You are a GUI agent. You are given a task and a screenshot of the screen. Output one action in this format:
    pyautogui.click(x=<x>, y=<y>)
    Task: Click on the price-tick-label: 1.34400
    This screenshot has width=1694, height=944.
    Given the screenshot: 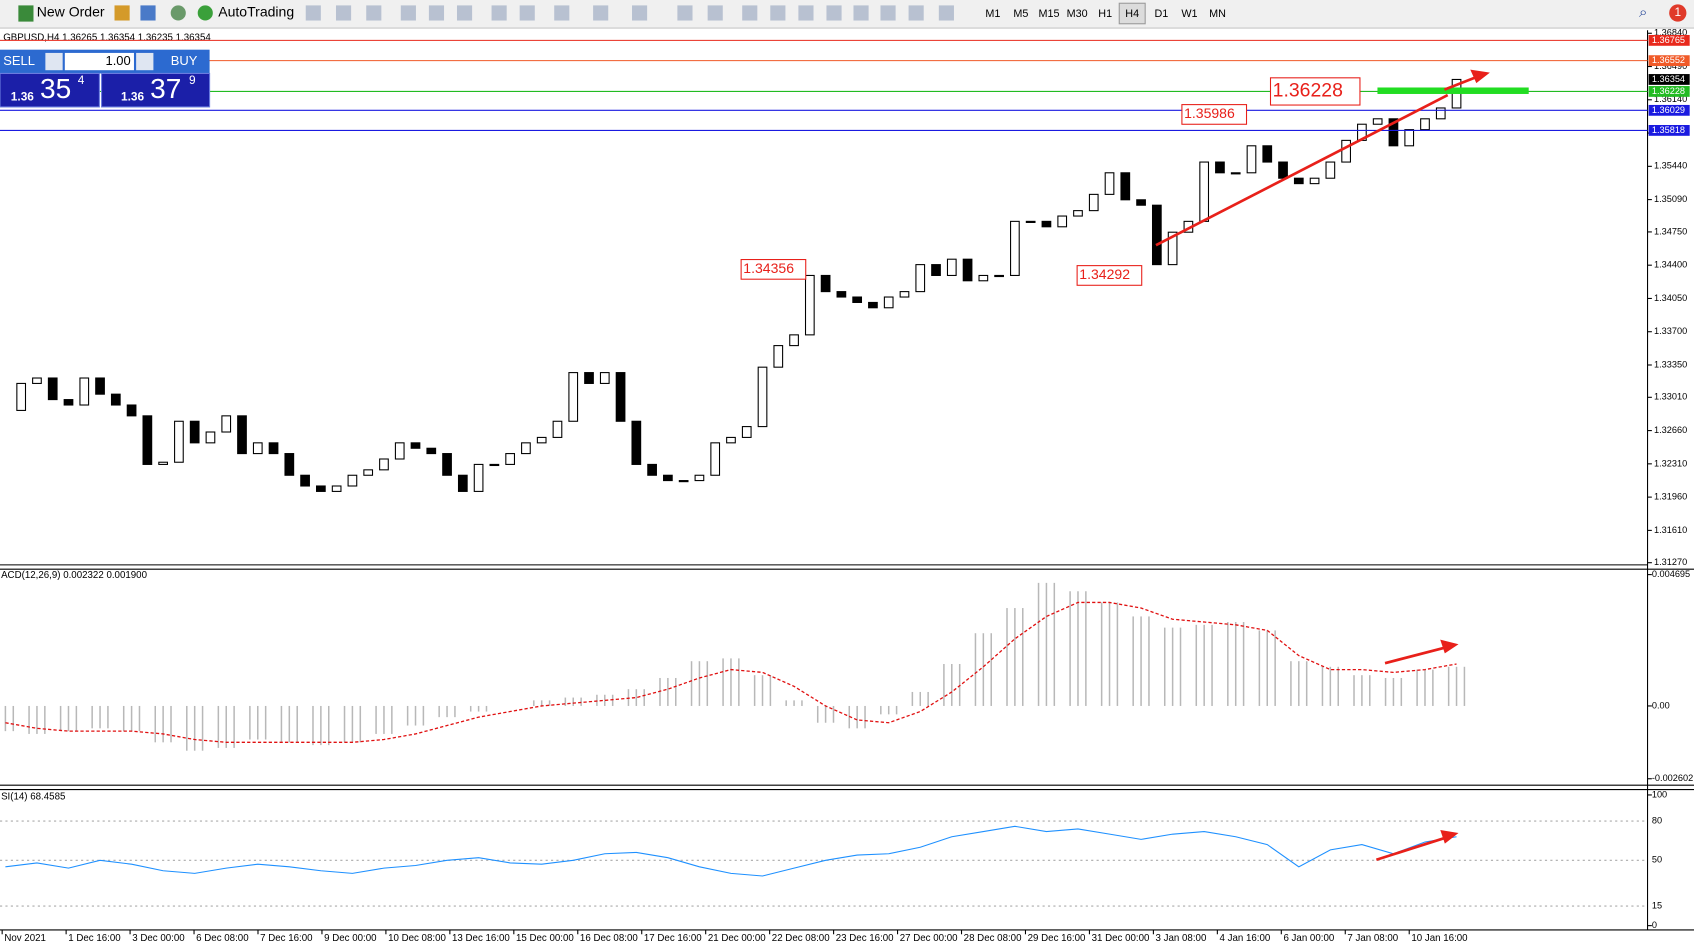 What is the action you would take?
    pyautogui.click(x=1670, y=265)
    